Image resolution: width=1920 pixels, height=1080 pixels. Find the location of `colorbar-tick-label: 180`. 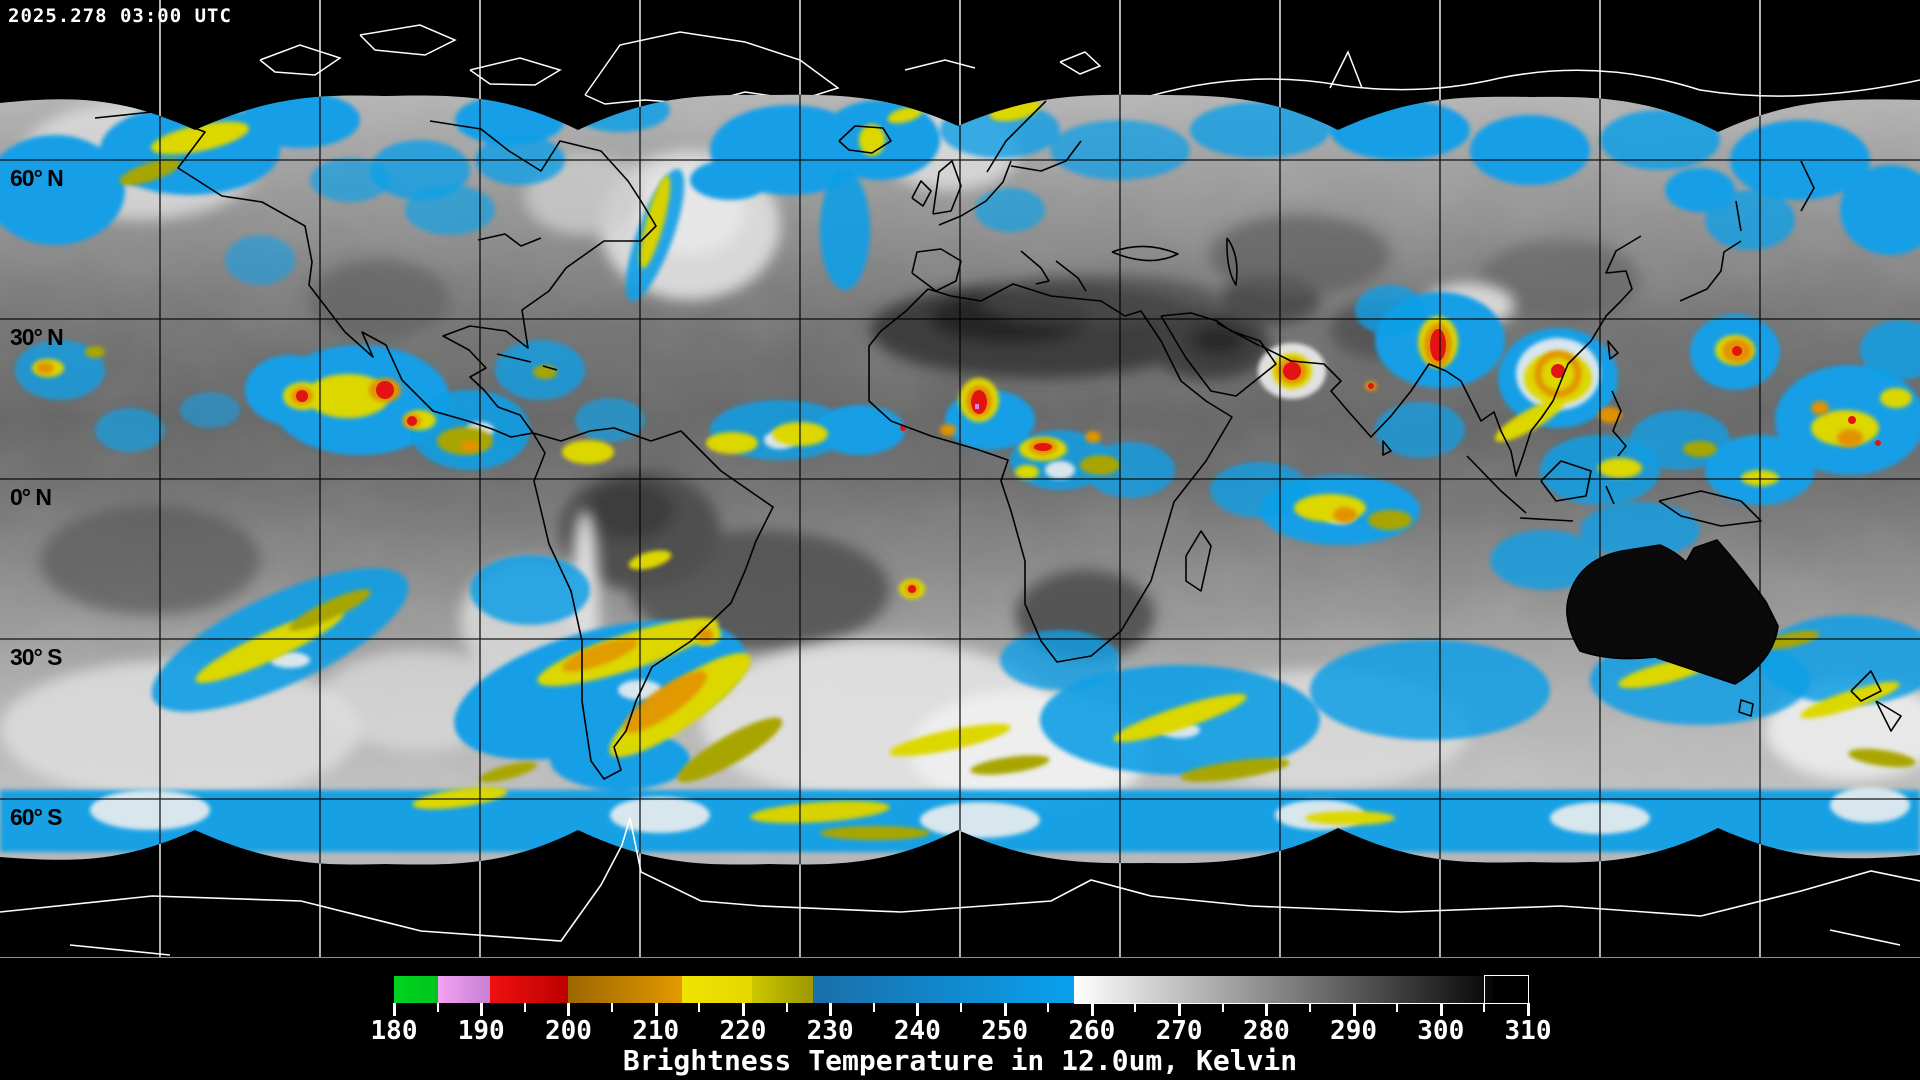

colorbar-tick-label: 180 is located at coordinates (394, 1031).